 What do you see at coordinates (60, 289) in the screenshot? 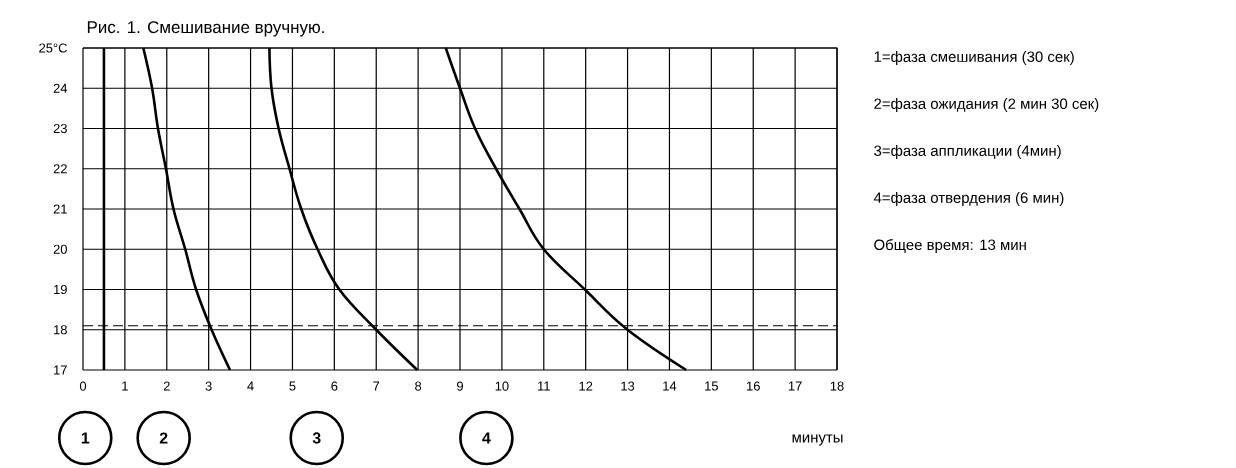
I see `y-tick-label: 19` at bounding box center [60, 289].